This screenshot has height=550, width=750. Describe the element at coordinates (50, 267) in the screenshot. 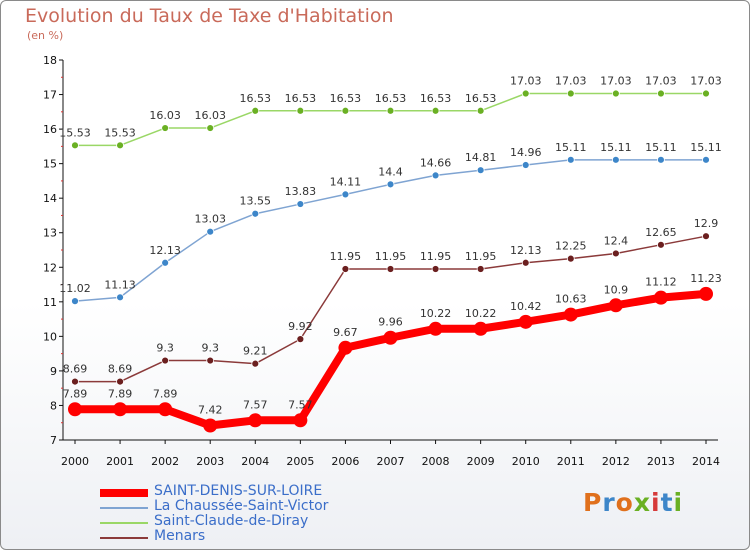

I see `y-tick-label: 12` at that location.